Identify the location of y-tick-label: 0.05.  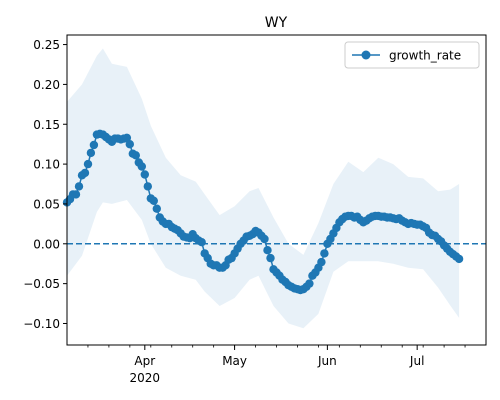
(46, 204).